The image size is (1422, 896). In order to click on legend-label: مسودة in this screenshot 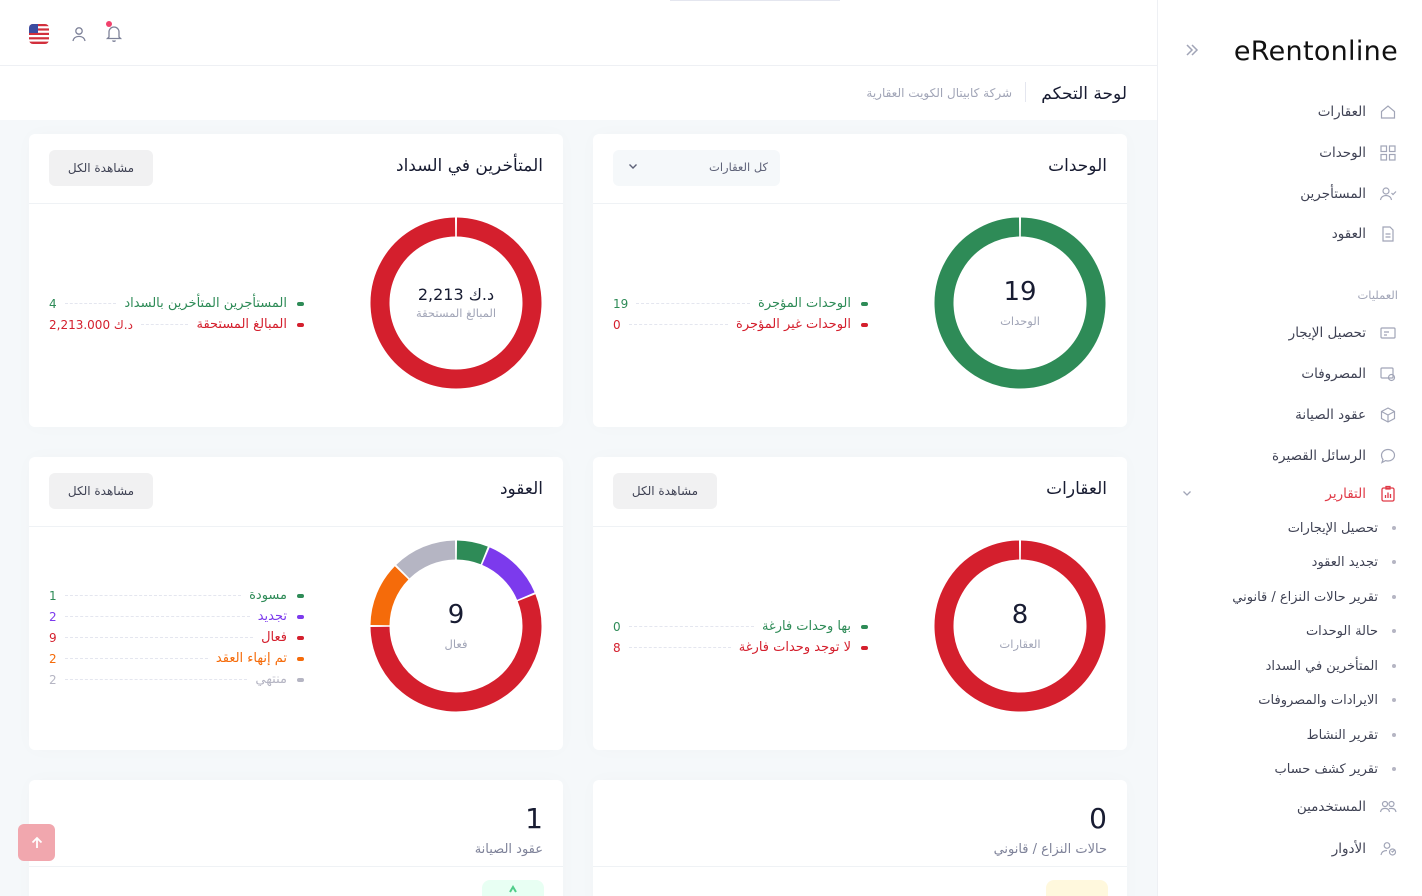, I will do `click(268, 595)`.